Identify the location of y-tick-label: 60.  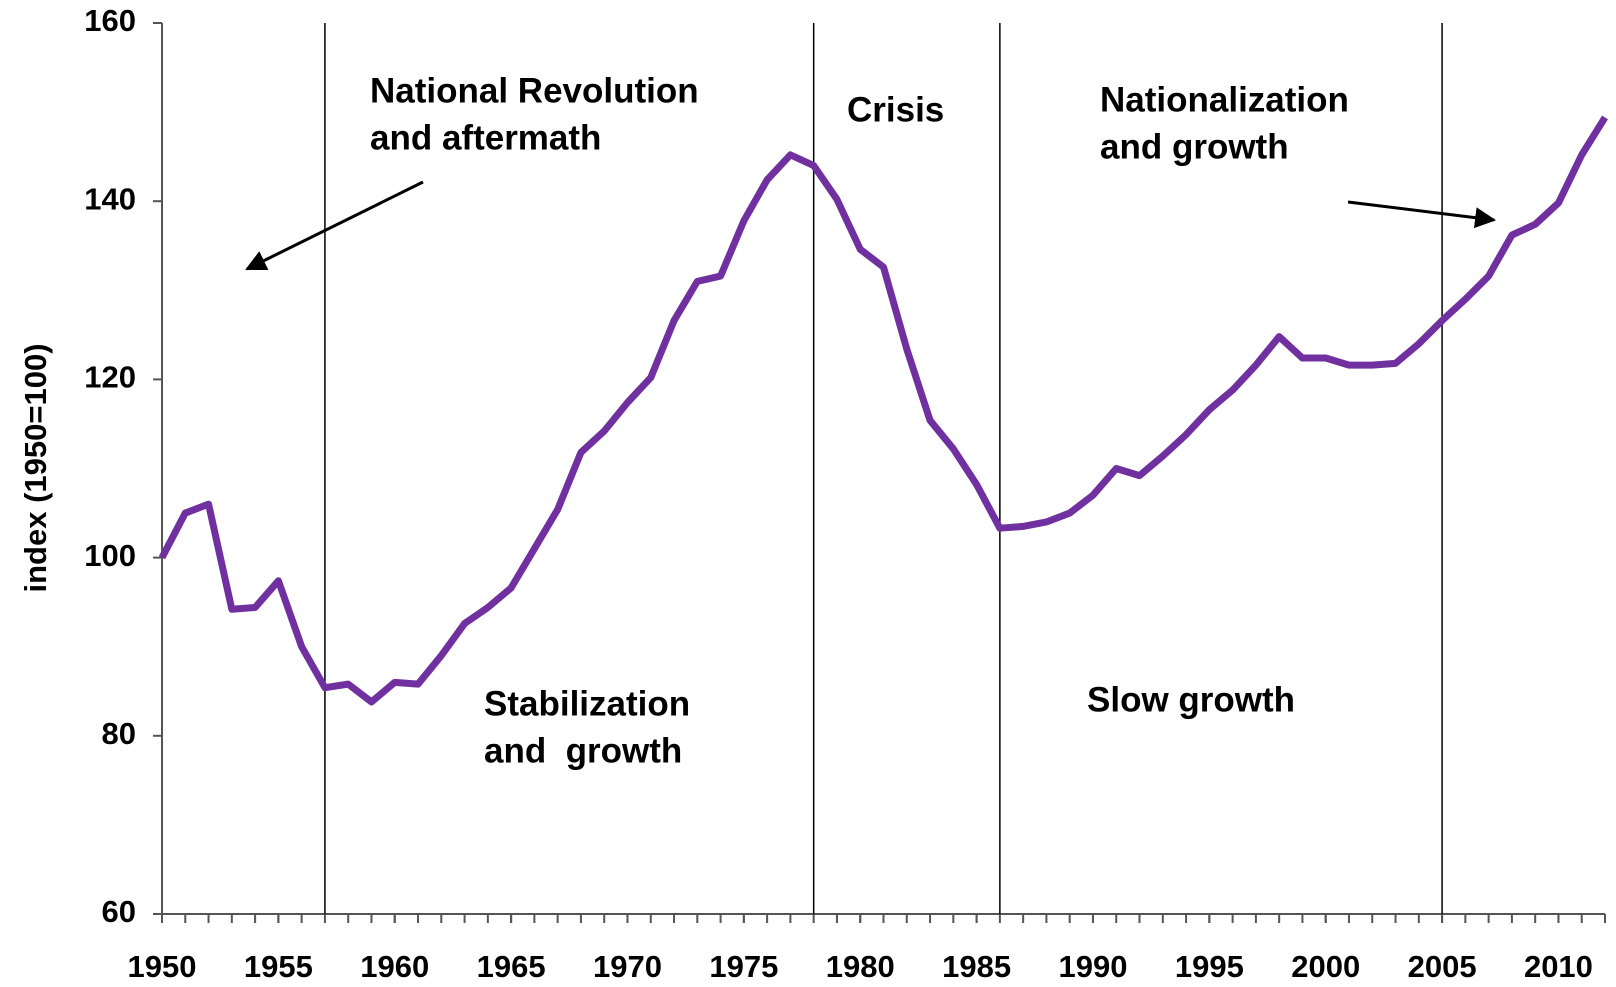
(119, 911).